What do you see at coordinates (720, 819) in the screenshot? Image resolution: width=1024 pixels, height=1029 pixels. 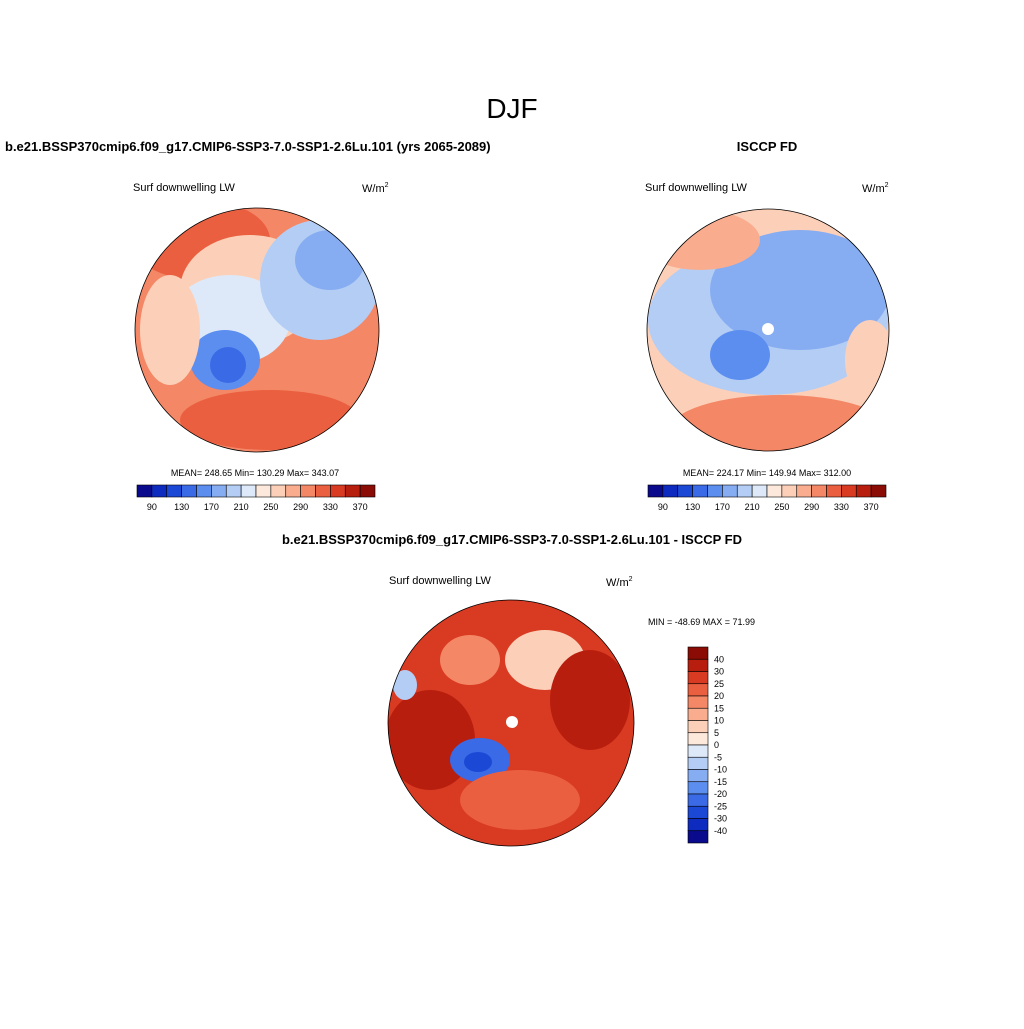 I see `colorbar-label: -30` at bounding box center [720, 819].